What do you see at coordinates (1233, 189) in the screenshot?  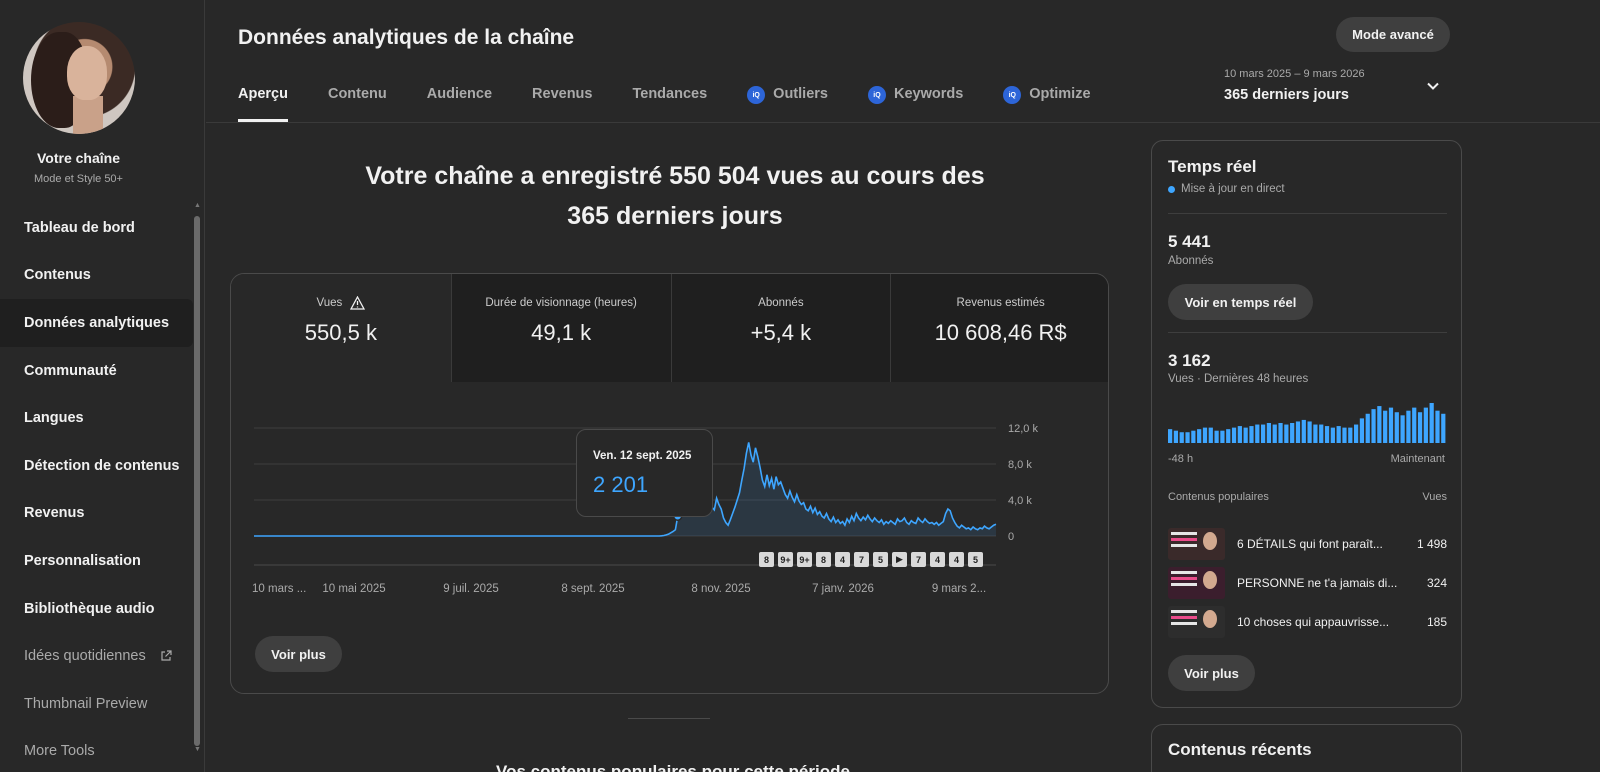 I see `live-label: Mise à jour en direct` at bounding box center [1233, 189].